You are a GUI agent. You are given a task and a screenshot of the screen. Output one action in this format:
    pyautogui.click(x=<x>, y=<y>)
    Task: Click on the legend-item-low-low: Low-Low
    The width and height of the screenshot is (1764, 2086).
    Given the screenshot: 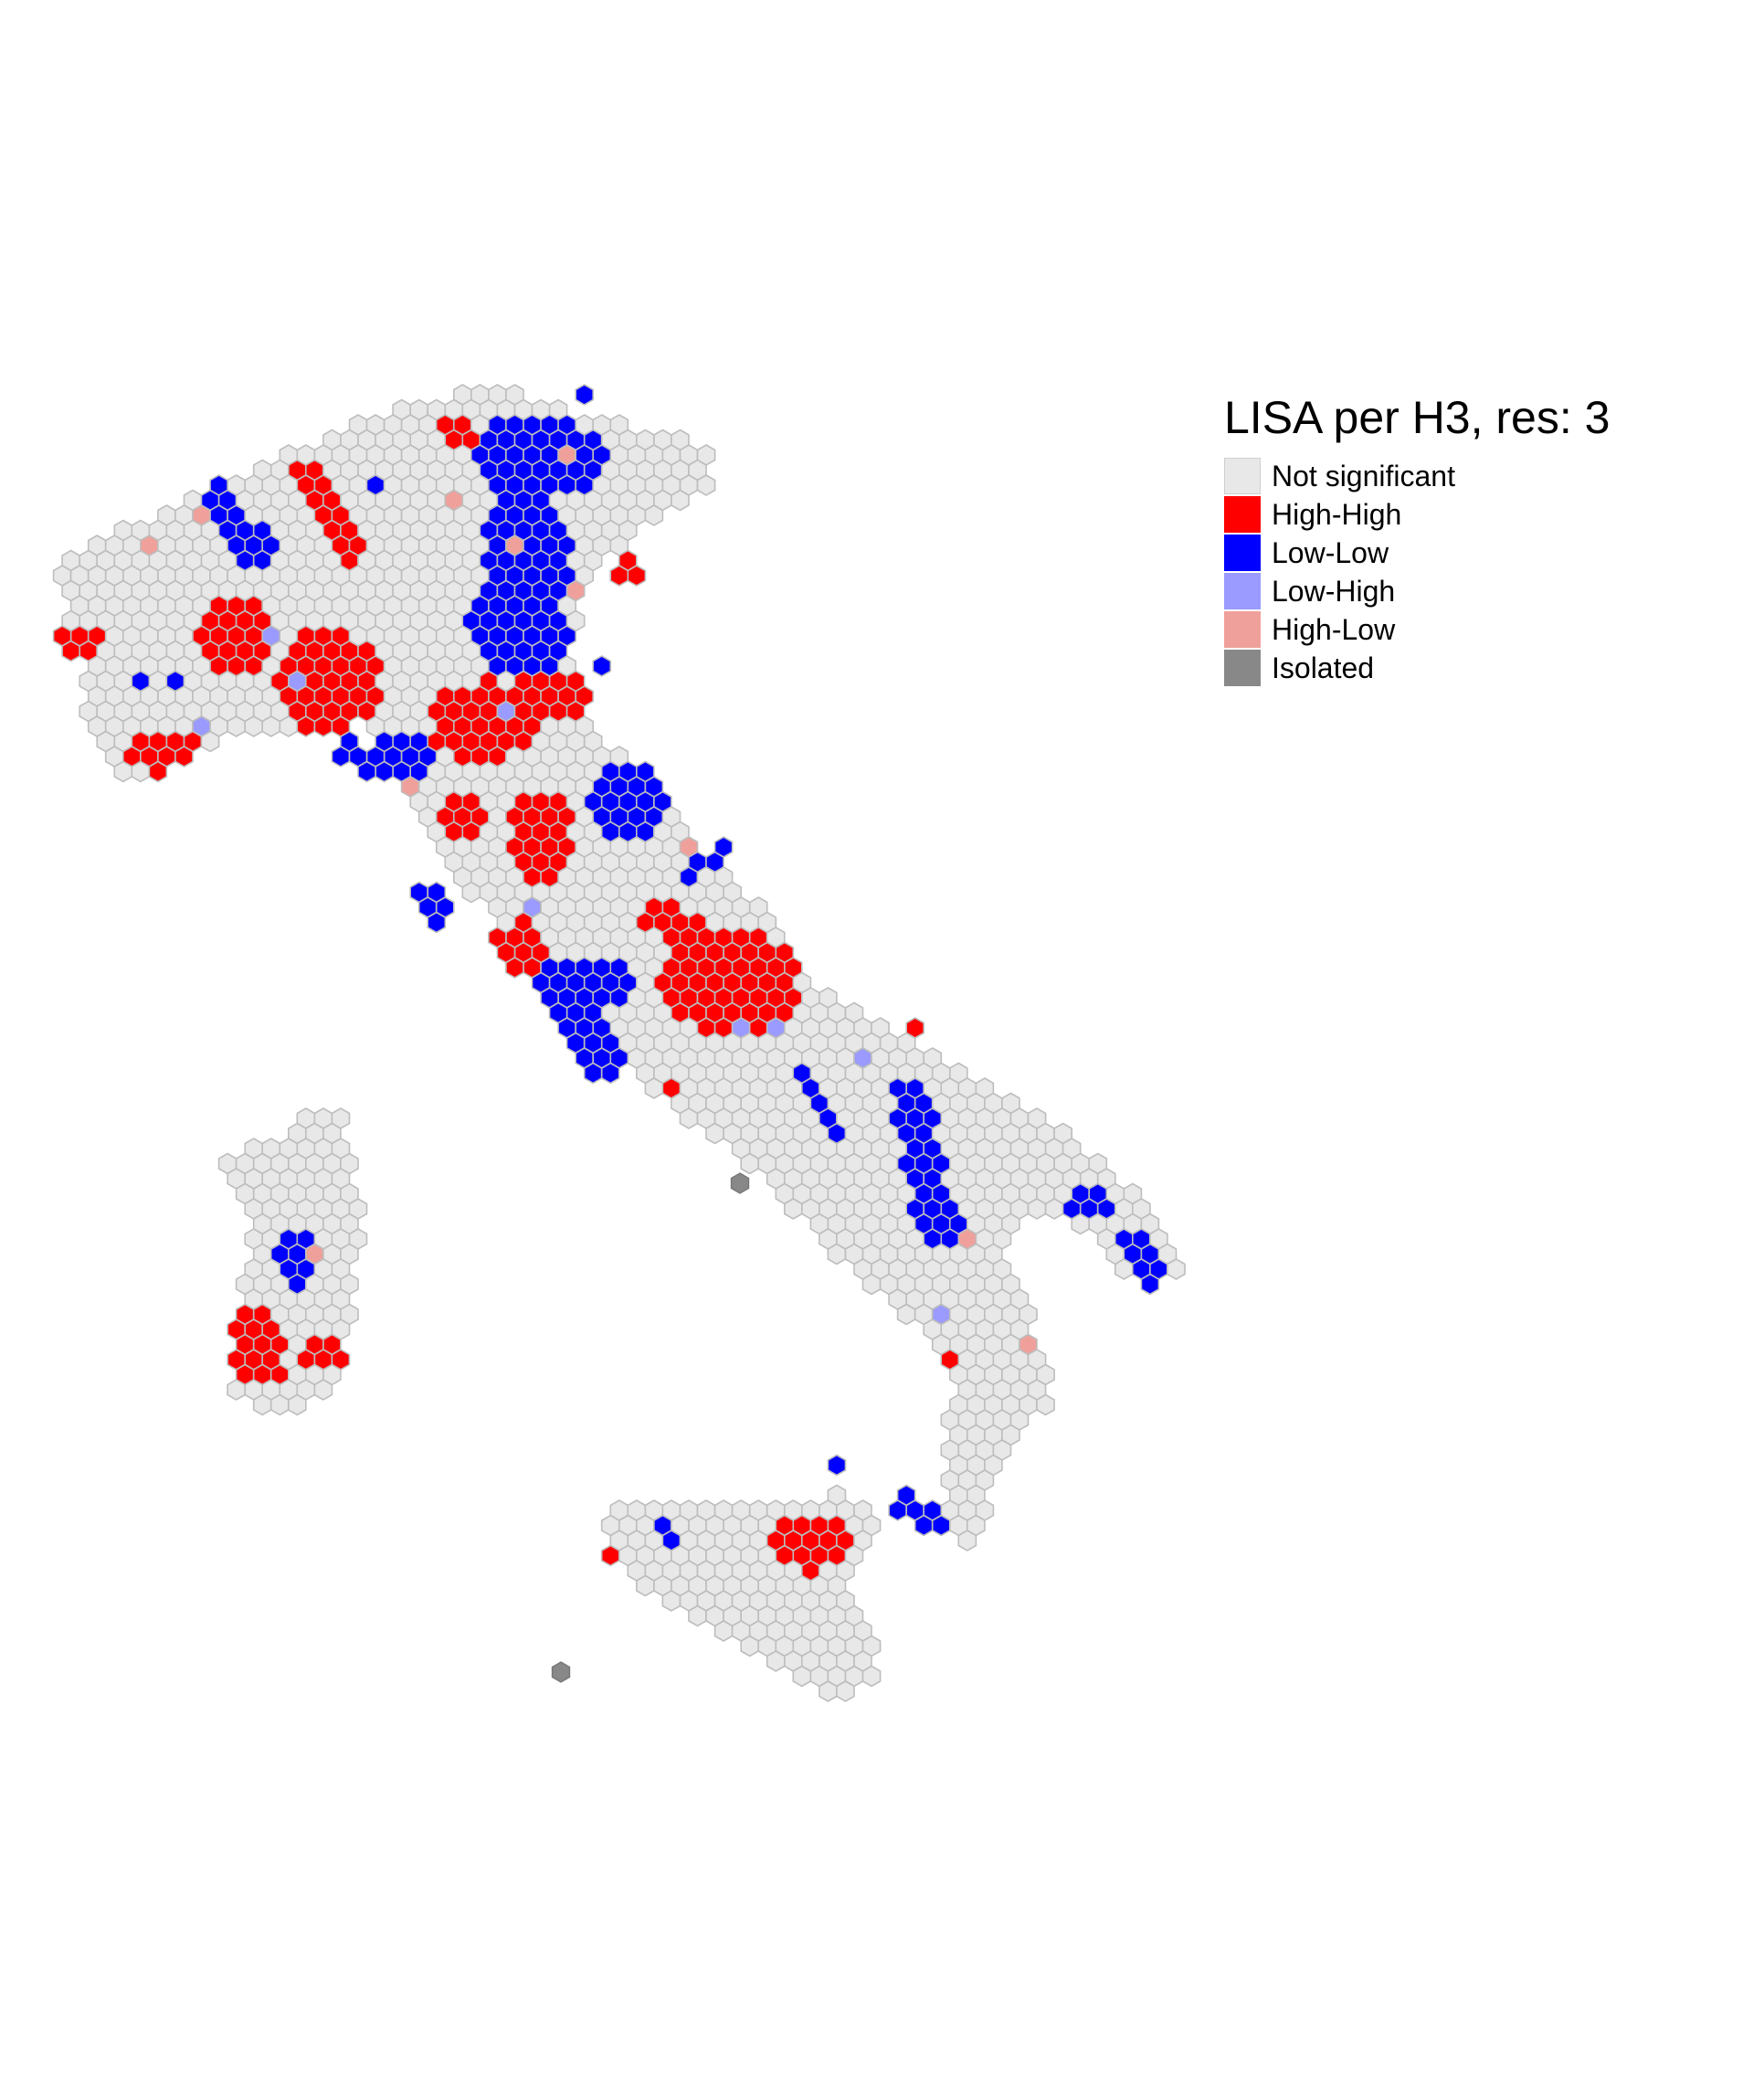 What is the action you would take?
    pyautogui.click(x=1417, y=553)
    